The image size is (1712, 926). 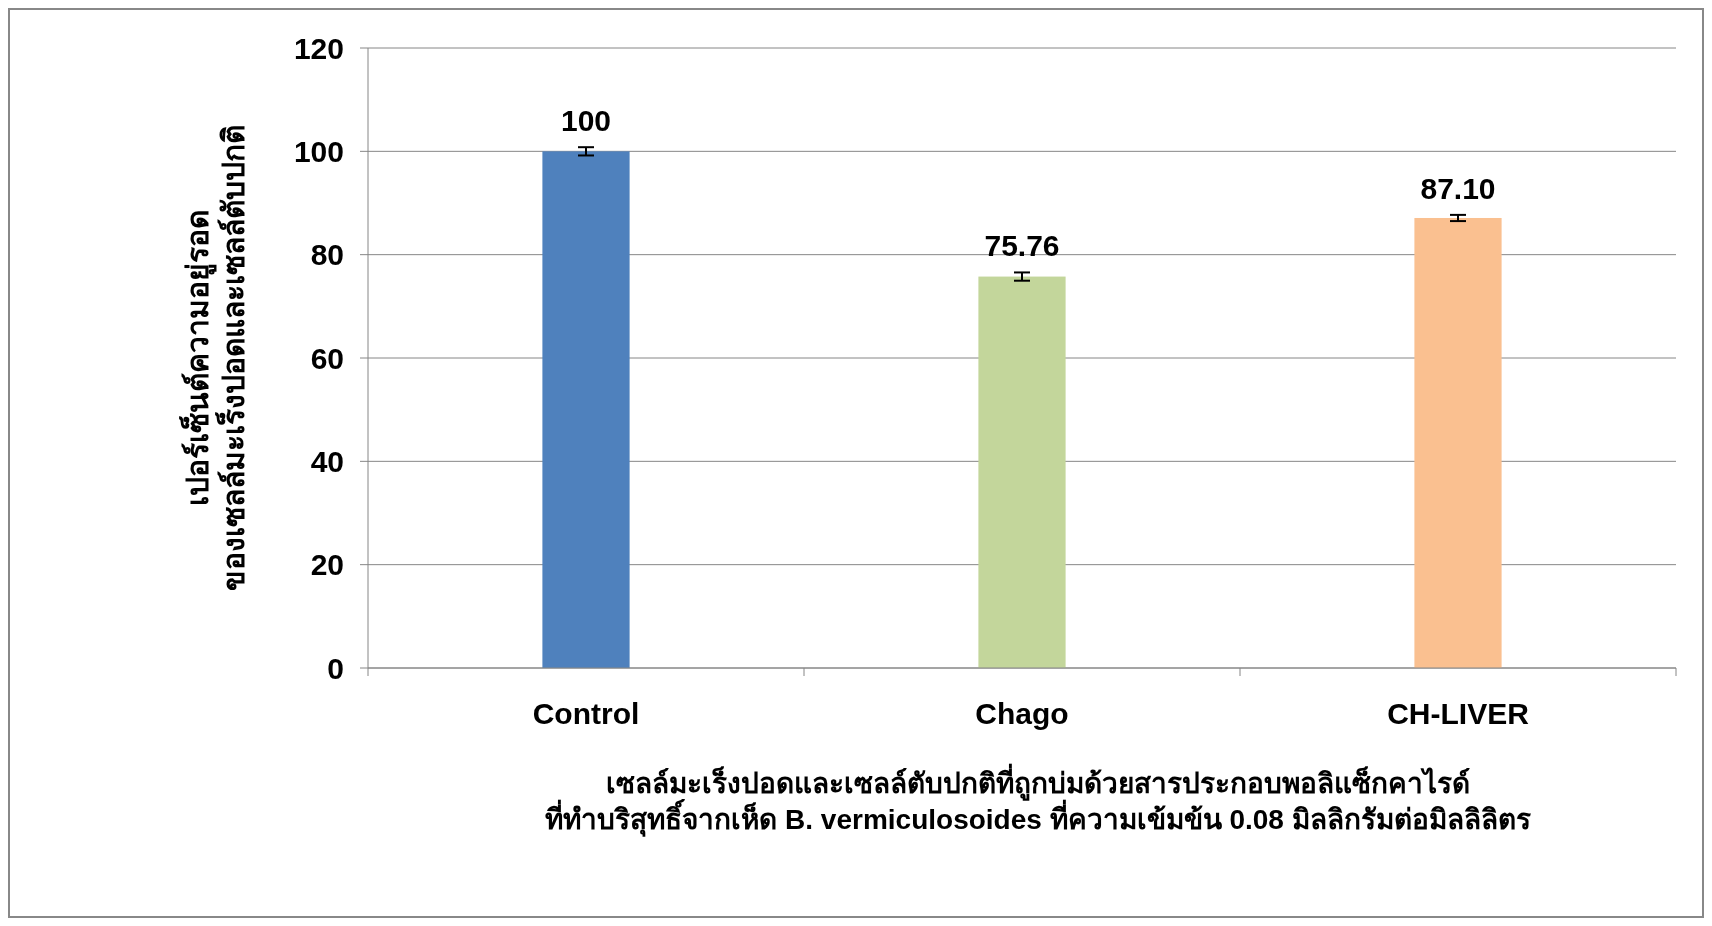 What do you see at coordinates (327, 358) in the screenshot?
I see `y-tick-label: 60` at bounding box center [327, 358].